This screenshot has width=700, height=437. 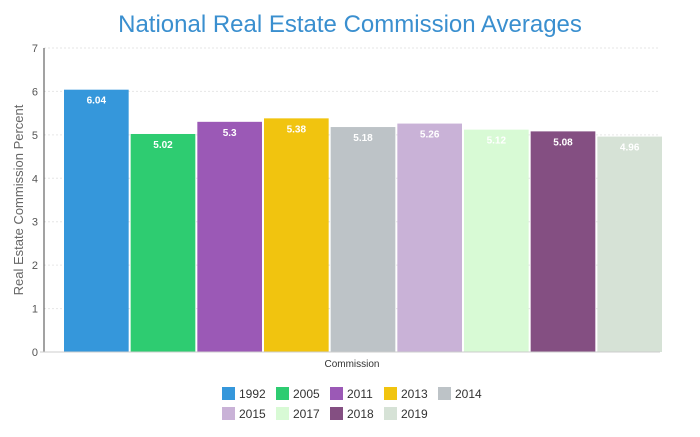 I want to click on legend-item-2005: 2005, so click(x=298, y=394).